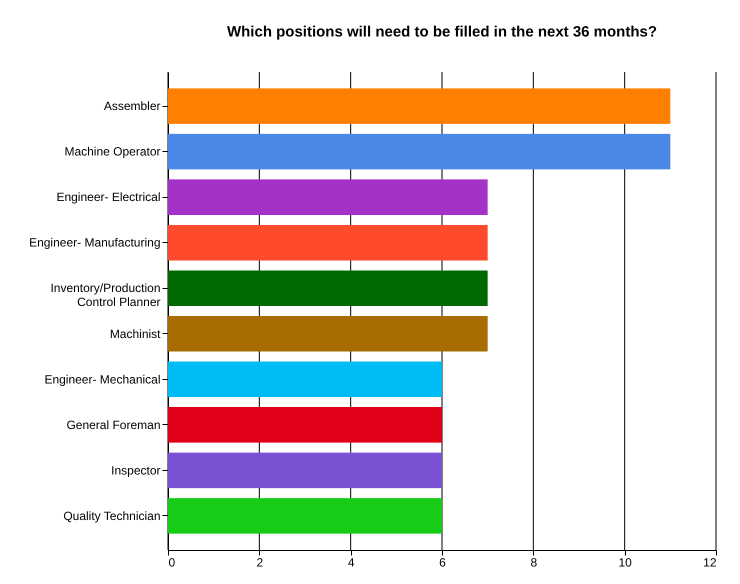 The width and height of the screenshot is (740, 584). Describe the element at coordinates (111, 515) in the screenshot. I see `y-tick-label: Quality Technician` at that location.